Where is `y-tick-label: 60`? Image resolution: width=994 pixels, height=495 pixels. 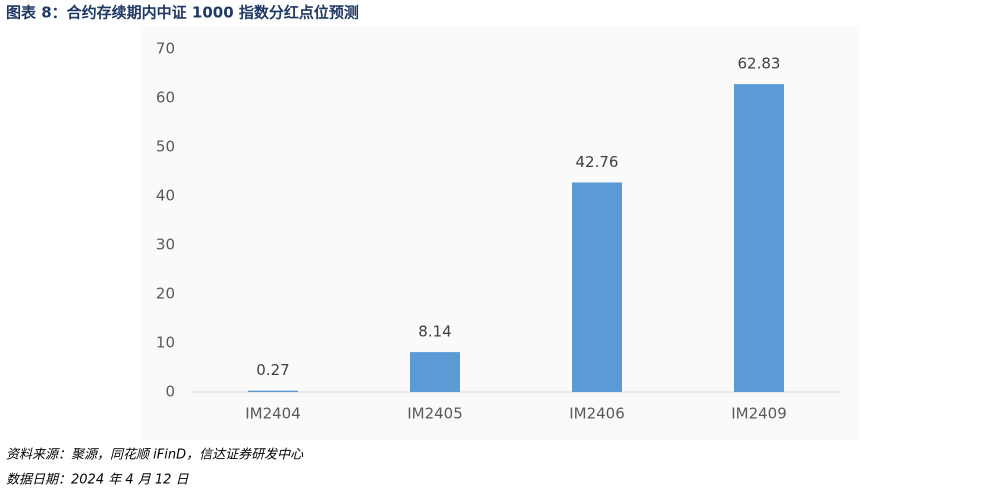 y-tick-label: 60 is located at coordinates (165, 98).